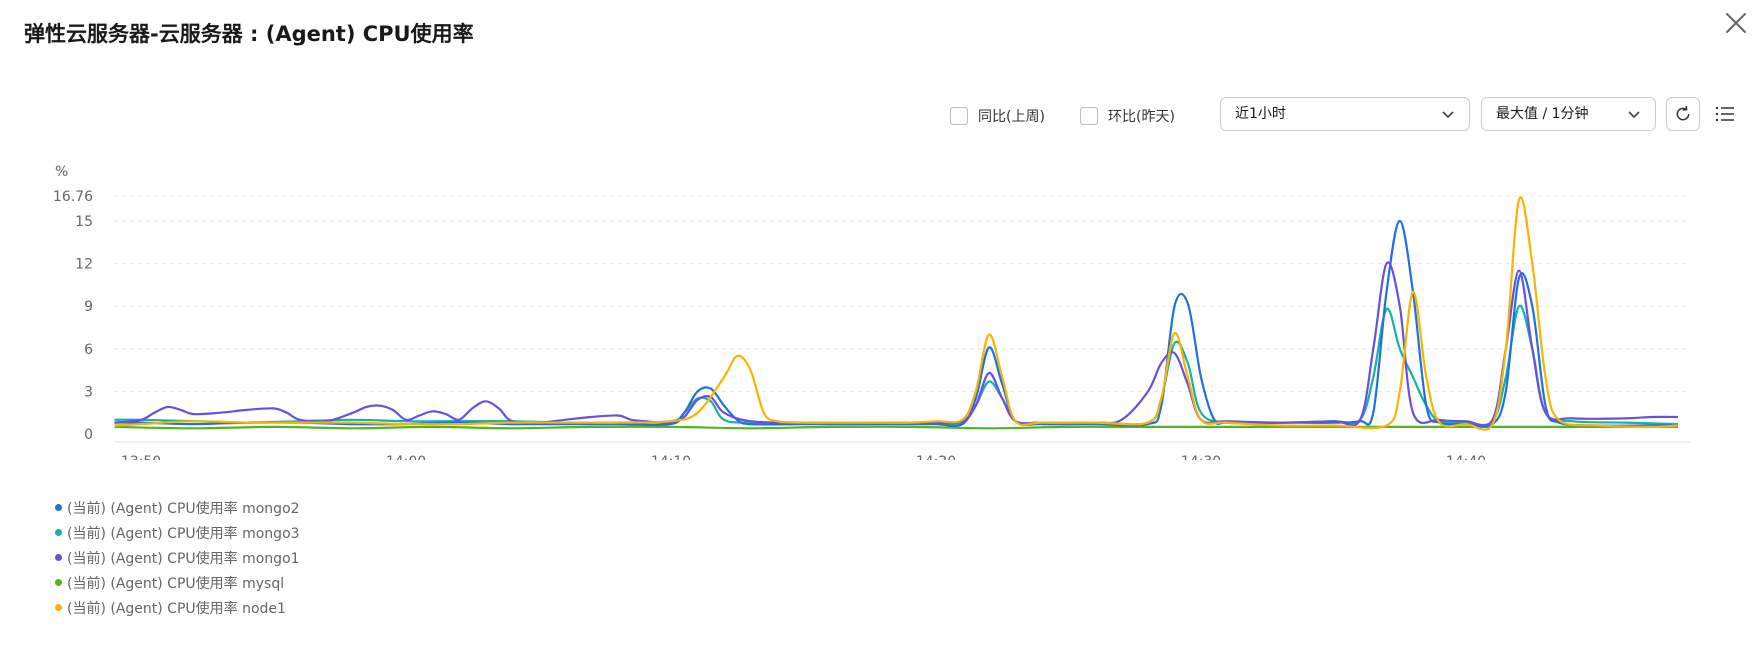  Describe the element at coordinates (183, 508) in the screenshot. I see `legend-label: (当前) (Agent) CPU使用率 mongo2` at that location.